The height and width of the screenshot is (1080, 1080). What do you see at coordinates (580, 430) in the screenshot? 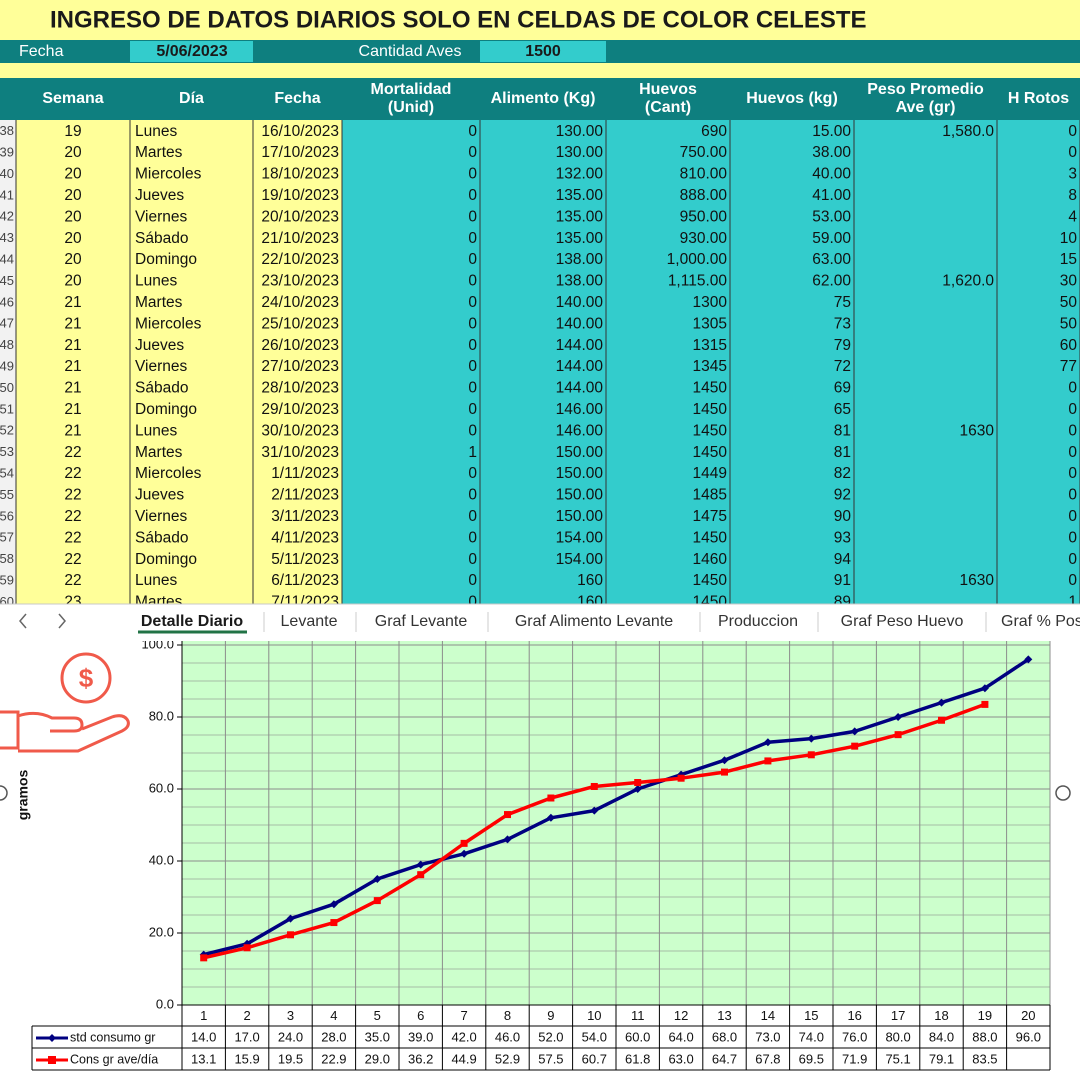
I see `cell: 146.00` at bounding box center [580, 430].